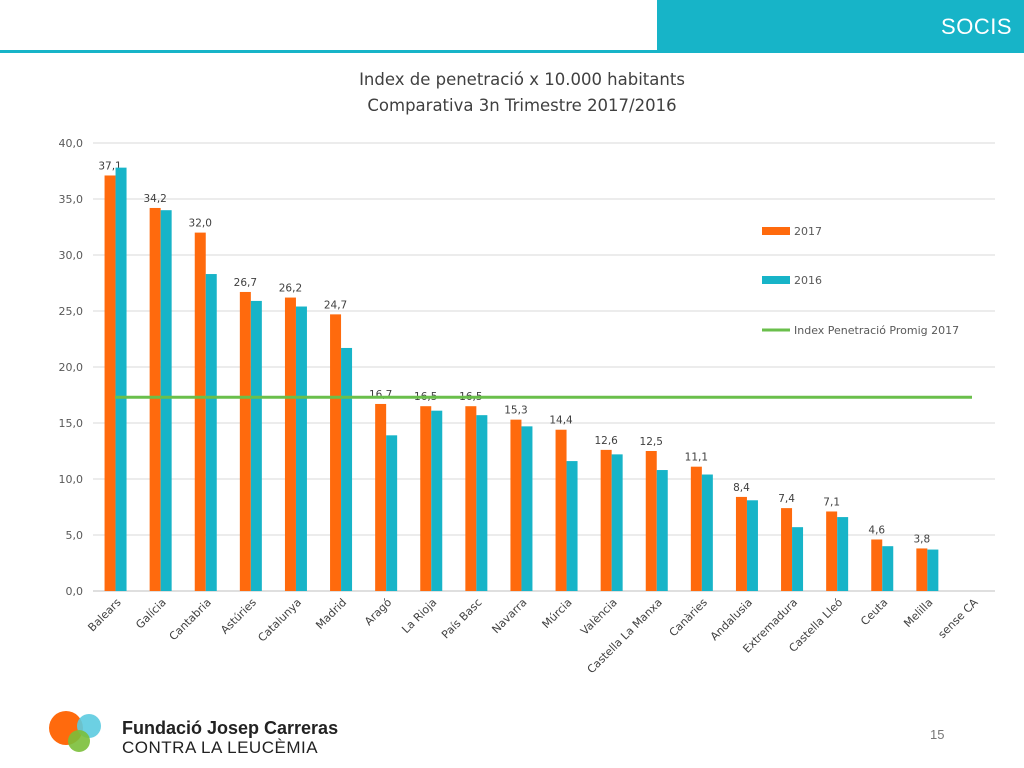 This screenshot has height=768, width=1024. I want to click on header-divider, so click(330, 51).